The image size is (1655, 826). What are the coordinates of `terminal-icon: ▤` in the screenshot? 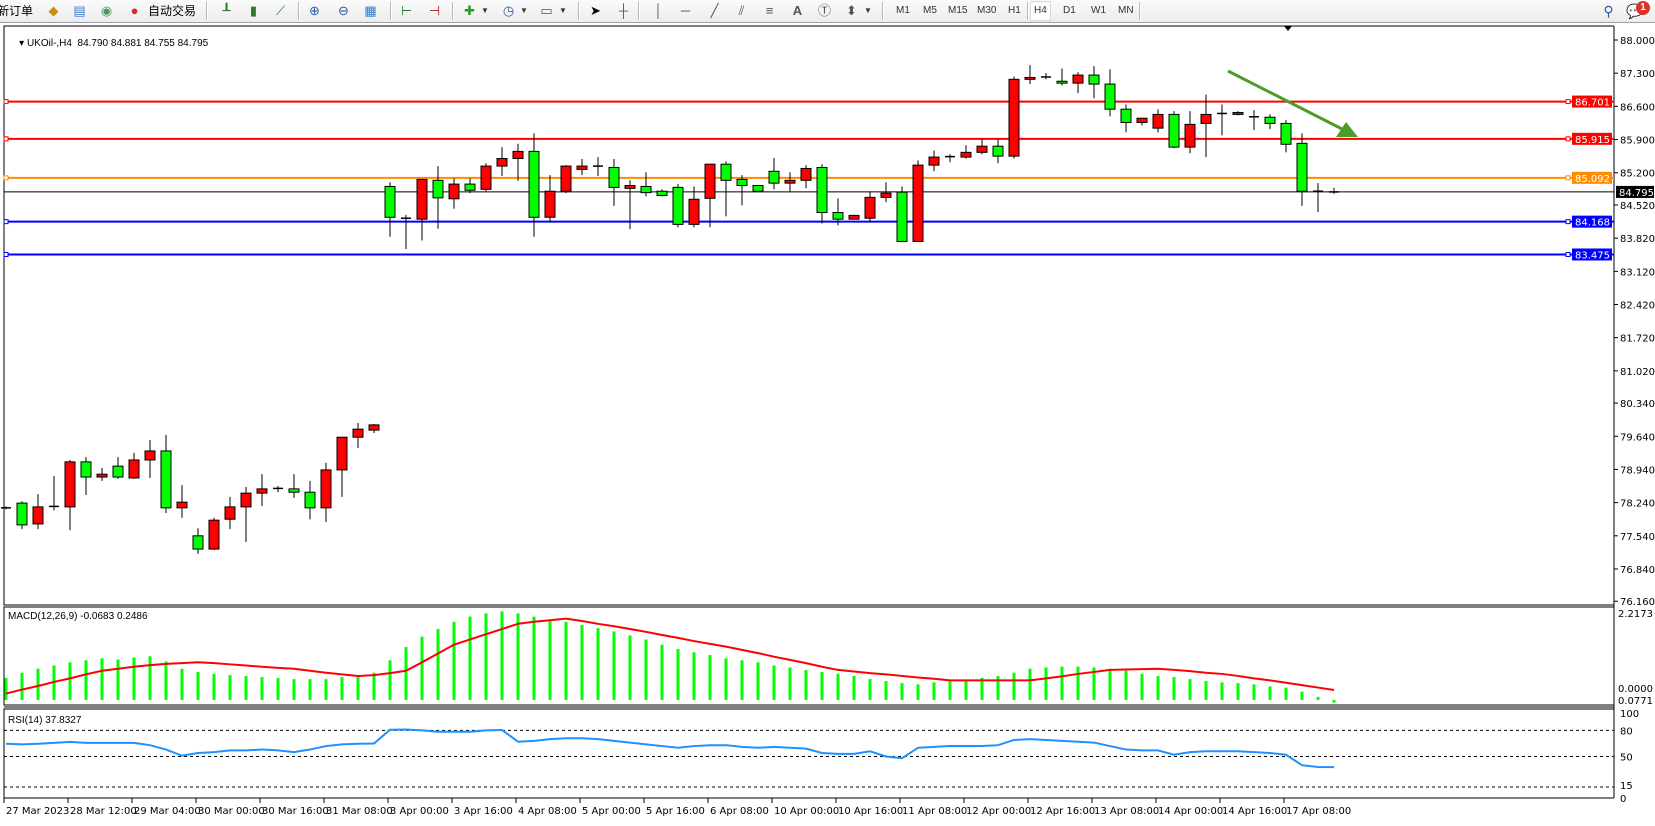 It's located at (79, 10).